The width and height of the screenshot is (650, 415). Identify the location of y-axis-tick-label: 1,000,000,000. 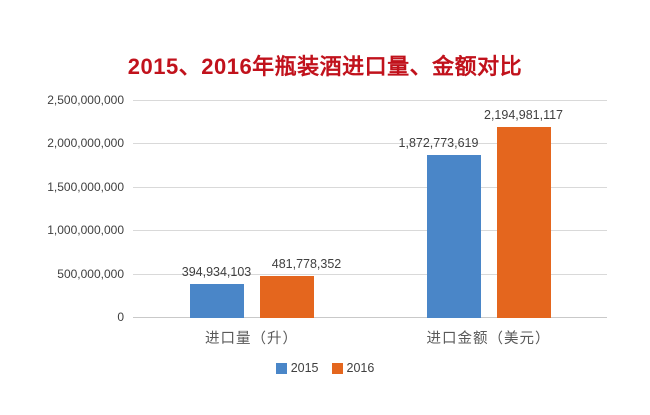
(85, 230).